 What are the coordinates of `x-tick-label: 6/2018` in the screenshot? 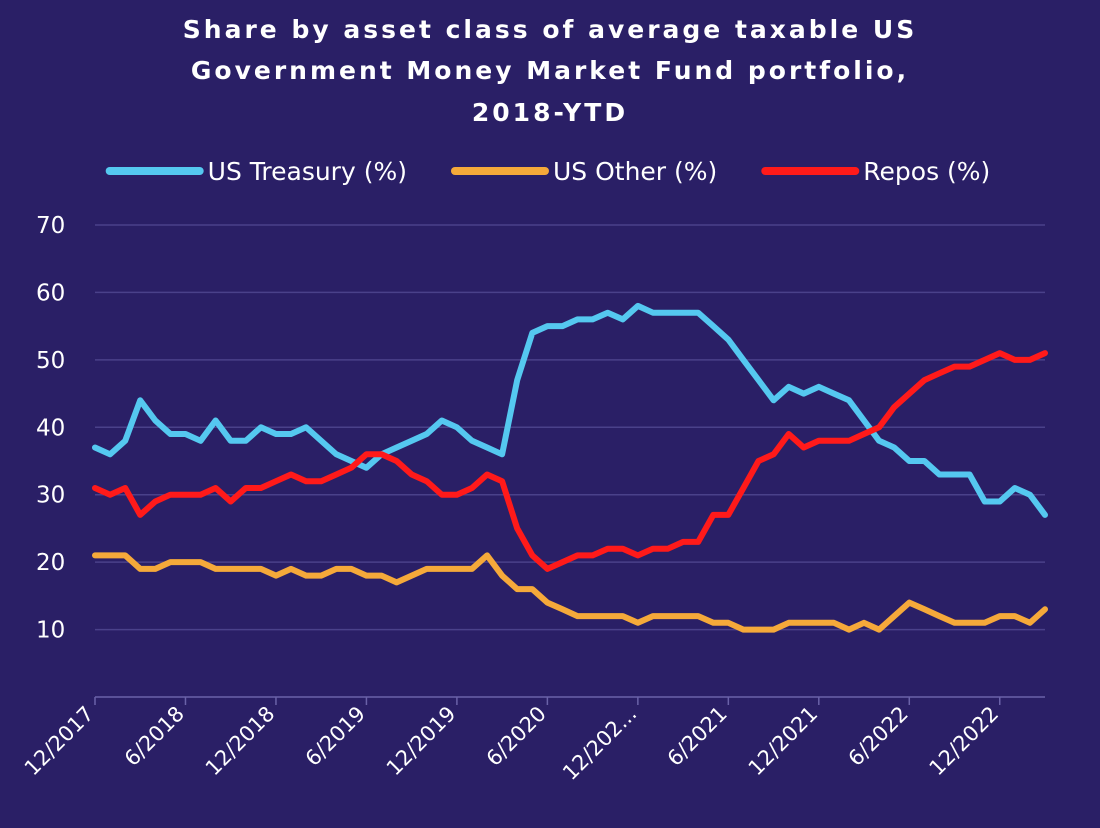 It's located at (154, 736).